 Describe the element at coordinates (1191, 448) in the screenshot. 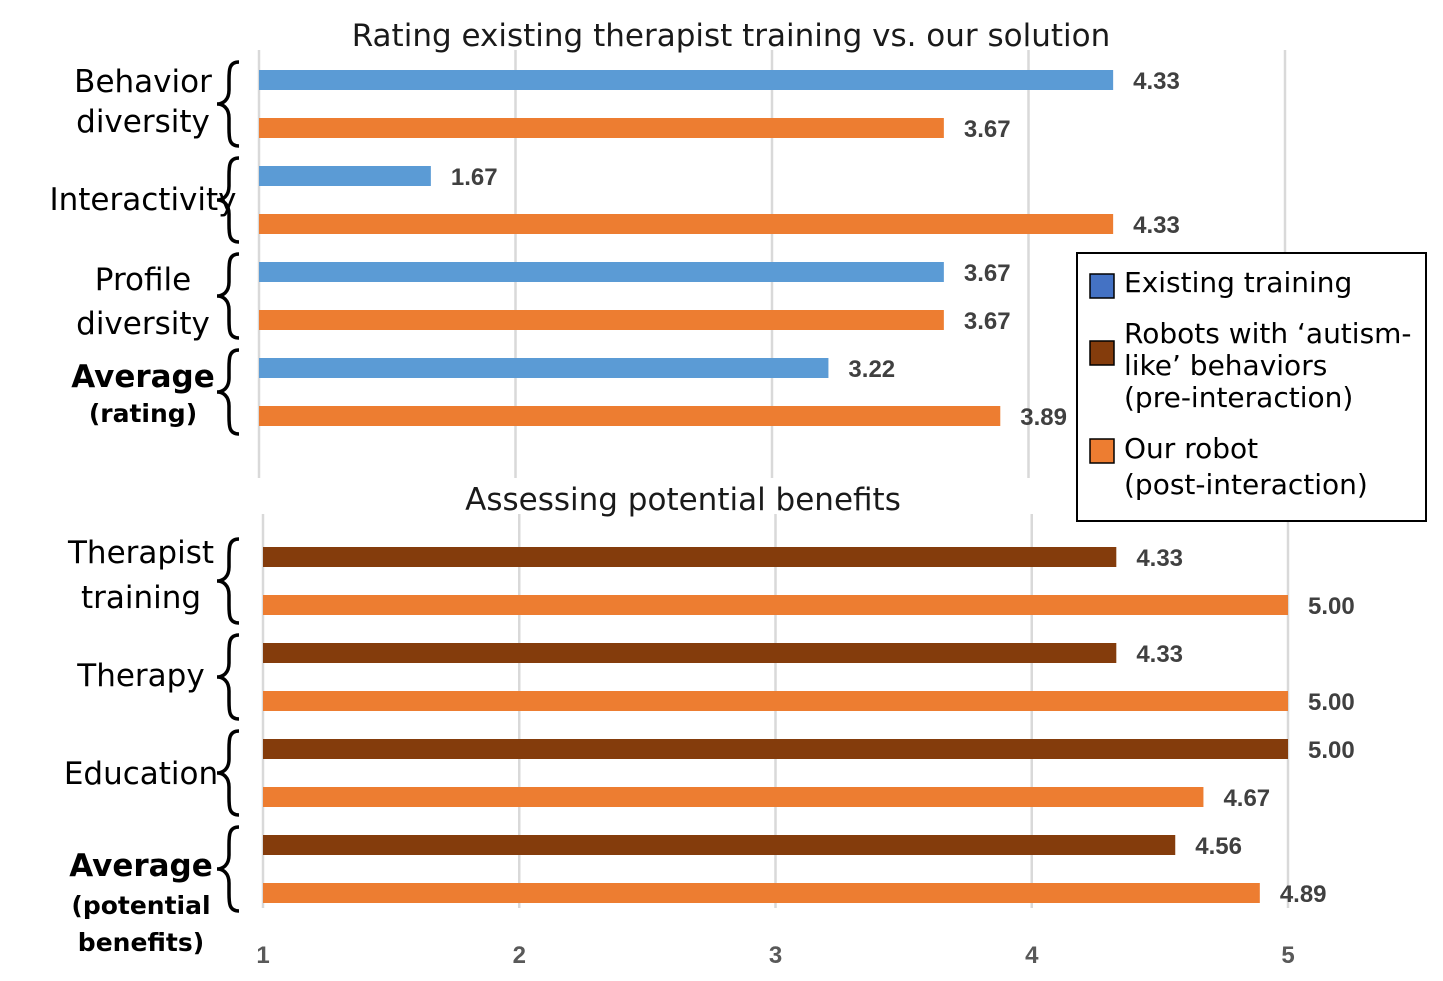

I see `legend-label-our_robot-0: Our robot` at that location.